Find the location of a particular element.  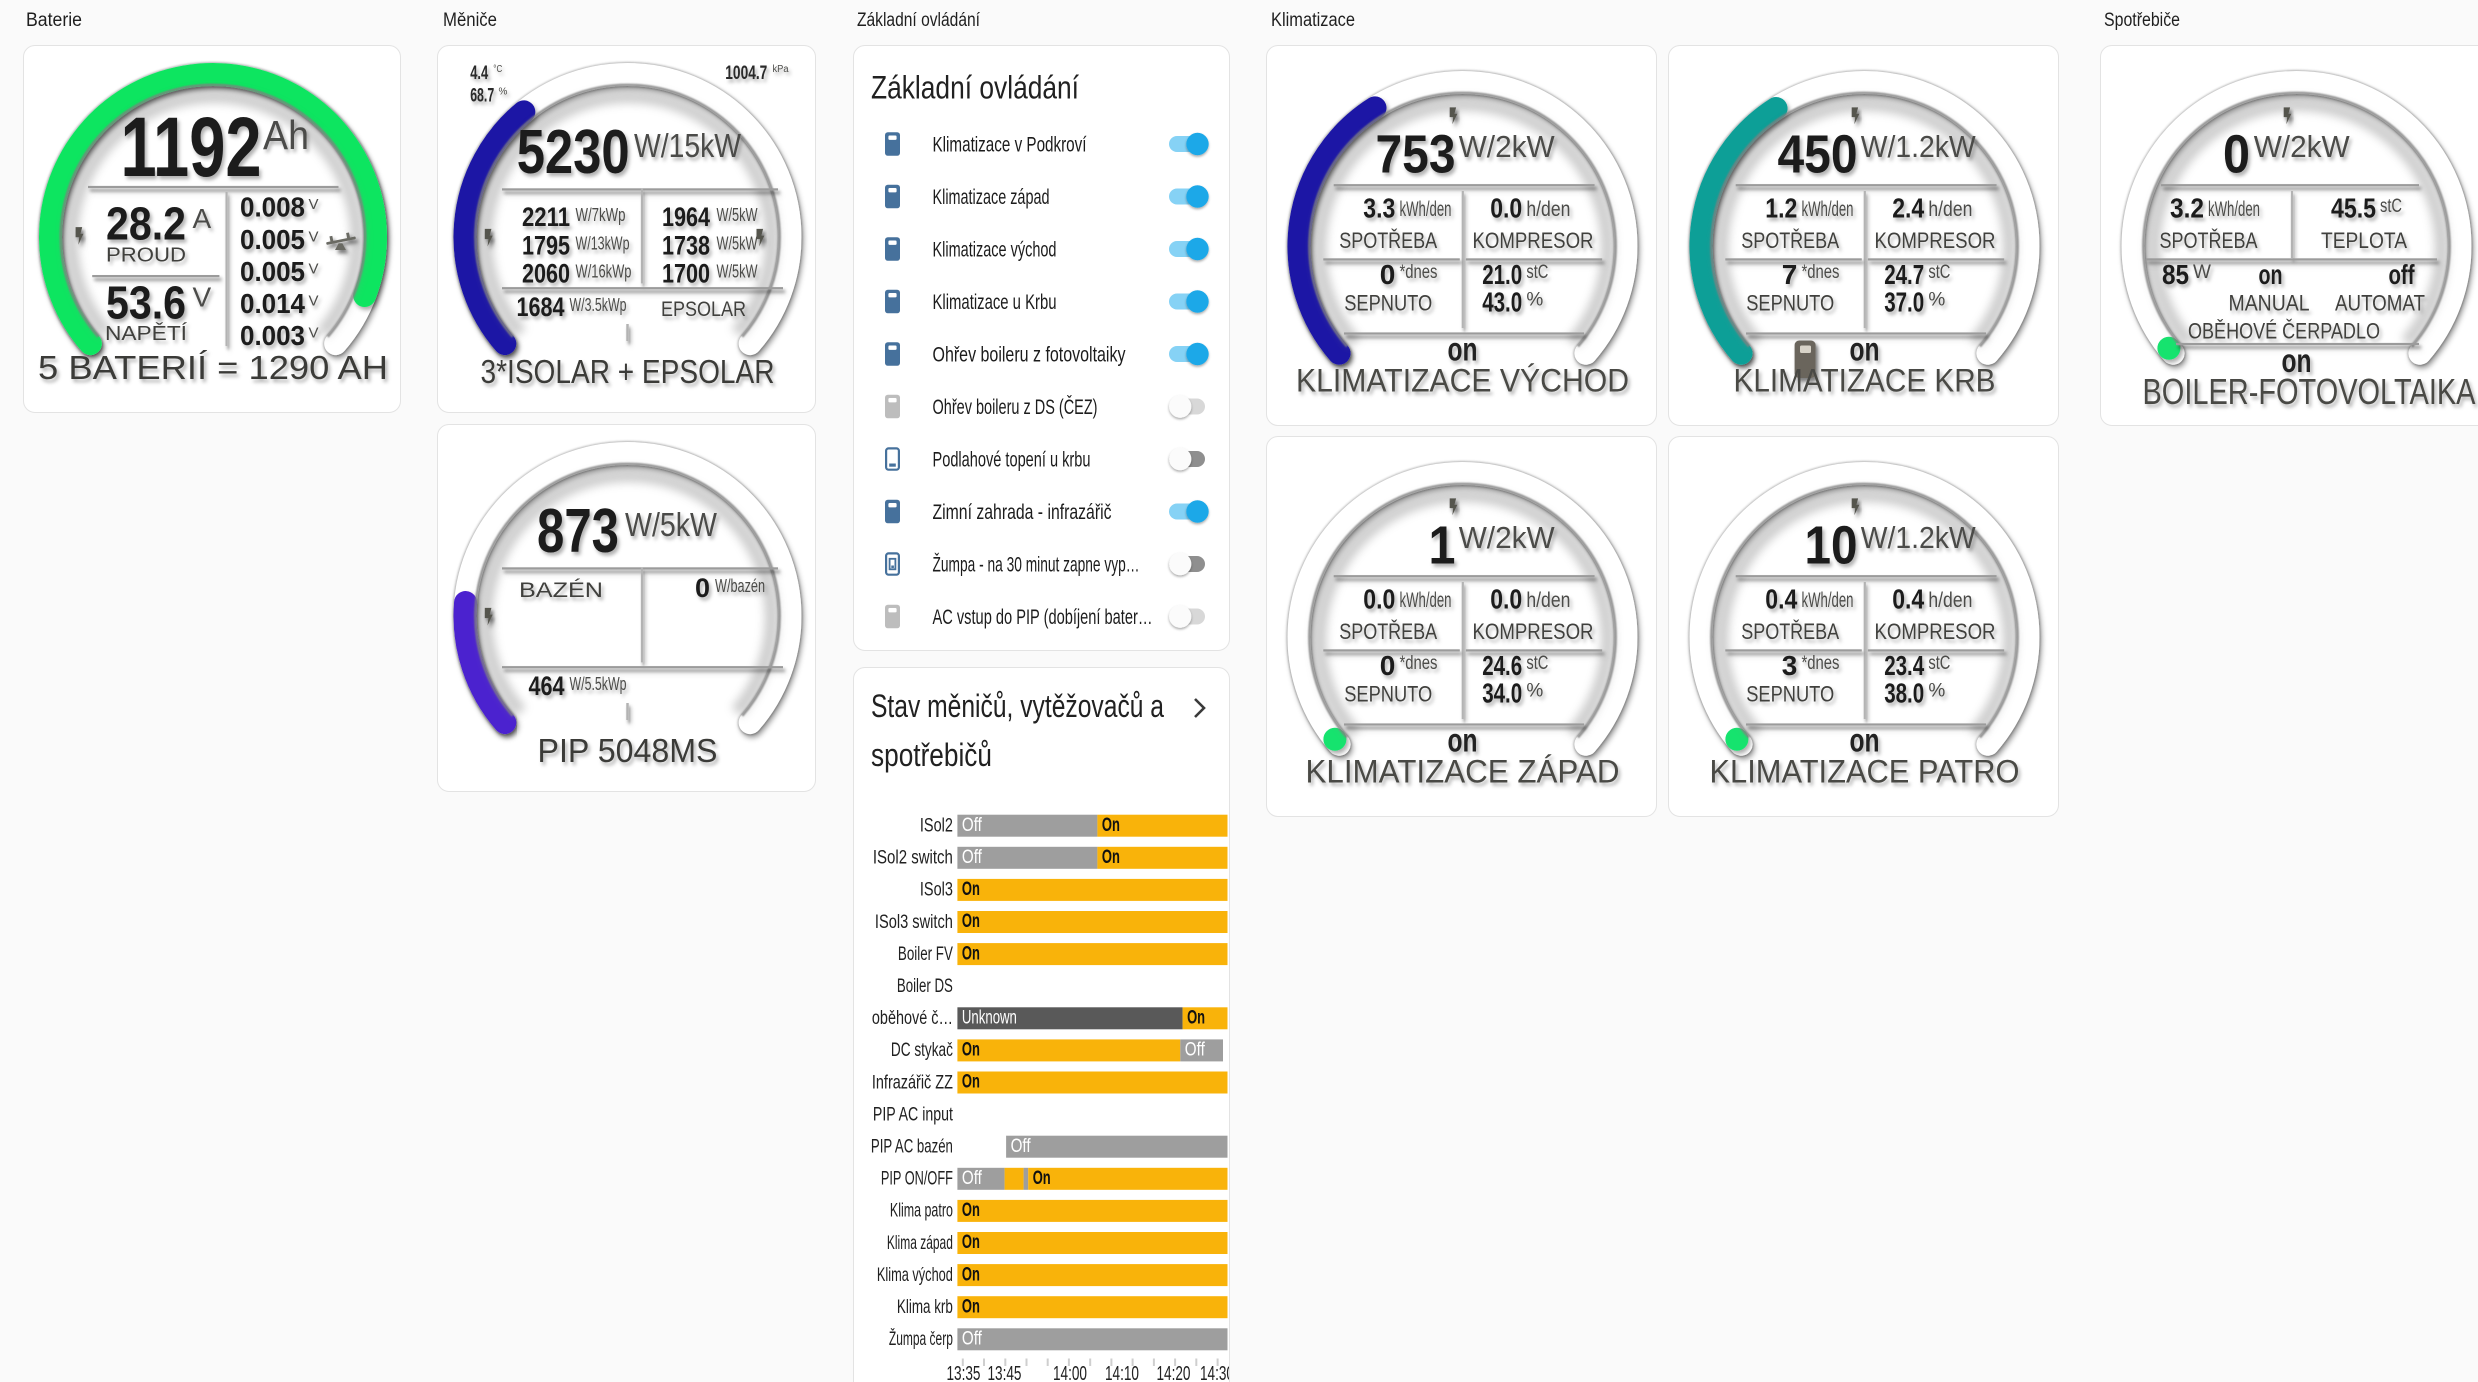

svg-text: W/3.5kWp is located at coordinates (598, 305).